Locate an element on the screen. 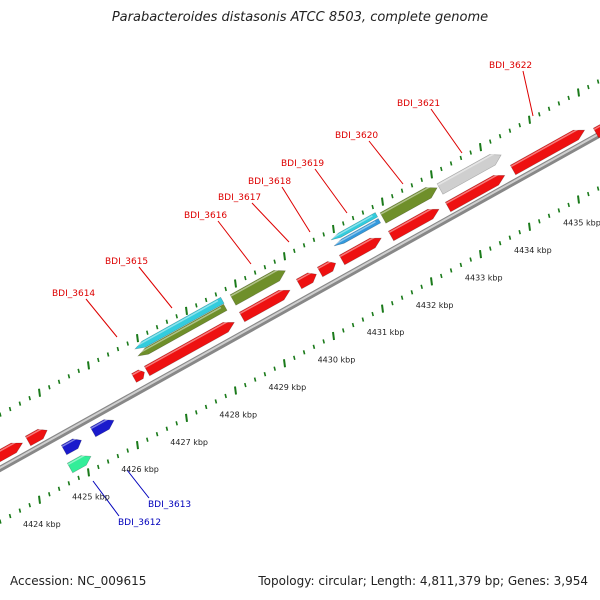 Image resolution: width=600 pixels, height=600 pixels. gene-label: BDI_3618 is located at coordinates (269, 182).